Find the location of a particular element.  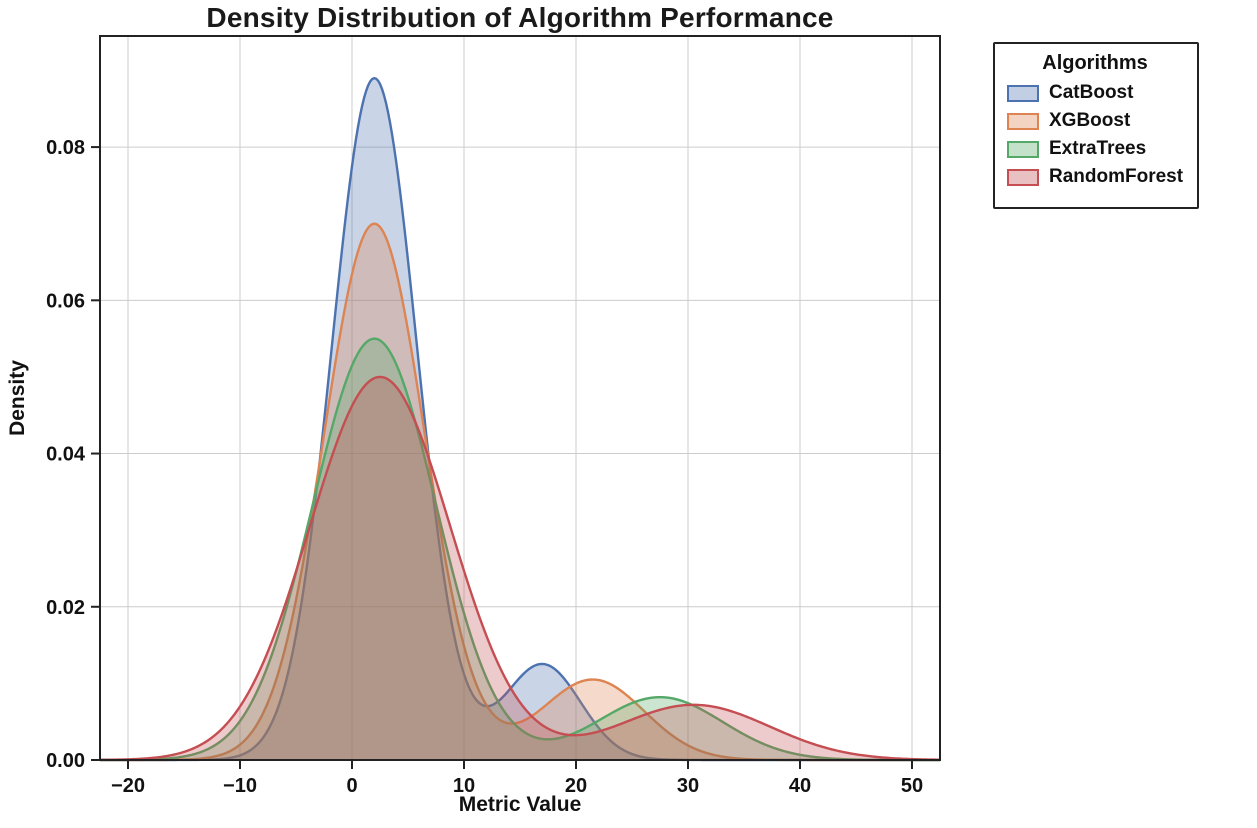

x-tick-label: 30 is located at coordinates (688, 786).